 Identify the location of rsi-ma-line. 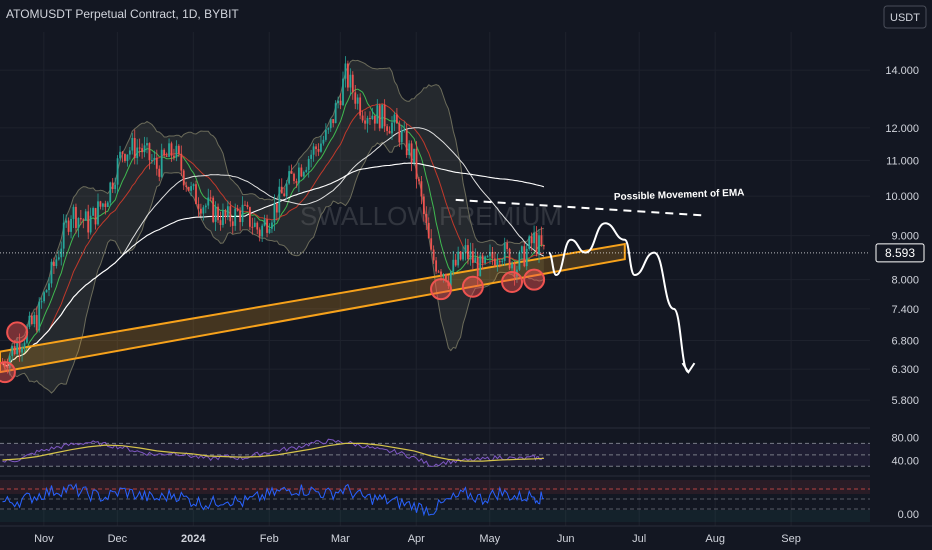
(273, 452).